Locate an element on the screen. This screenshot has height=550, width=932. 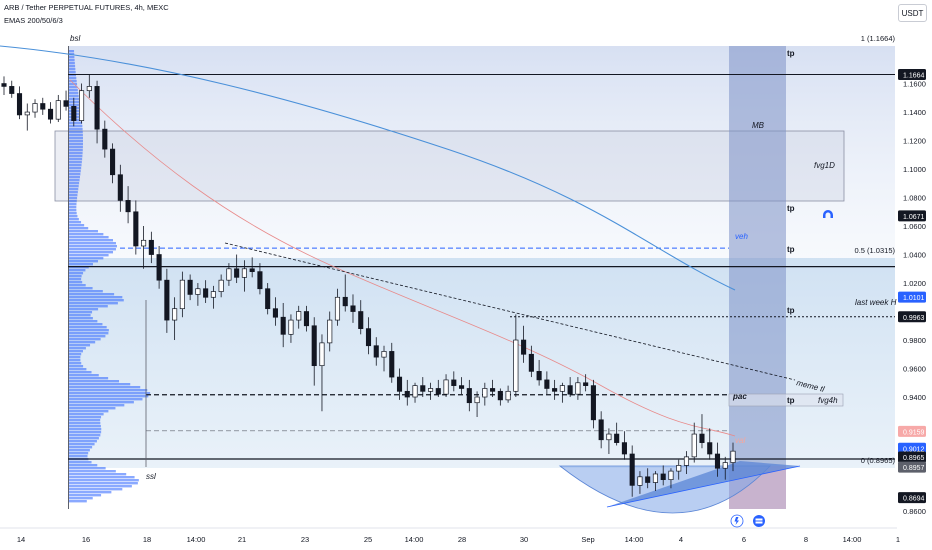
time-axis-panel is located at coordinates (448, 539).